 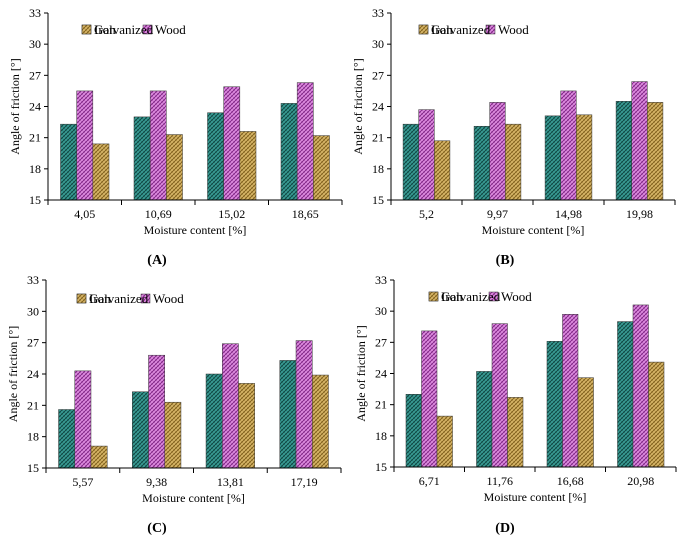 I want to click on panel-c-label: (C), so click(x=157, y=528).